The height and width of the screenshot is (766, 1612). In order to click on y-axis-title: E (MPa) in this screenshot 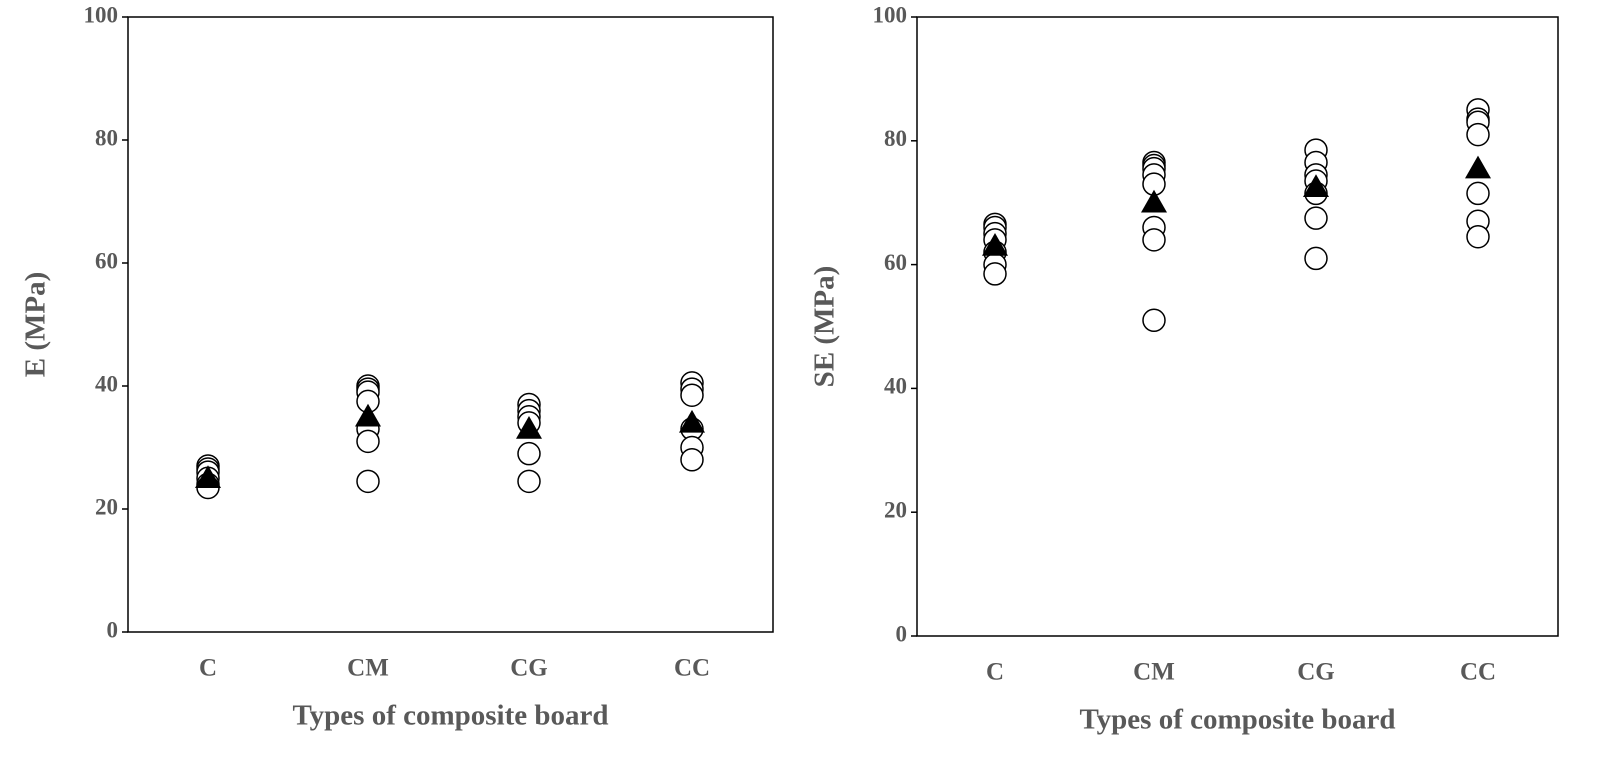, I will do `click(36, 325)`.